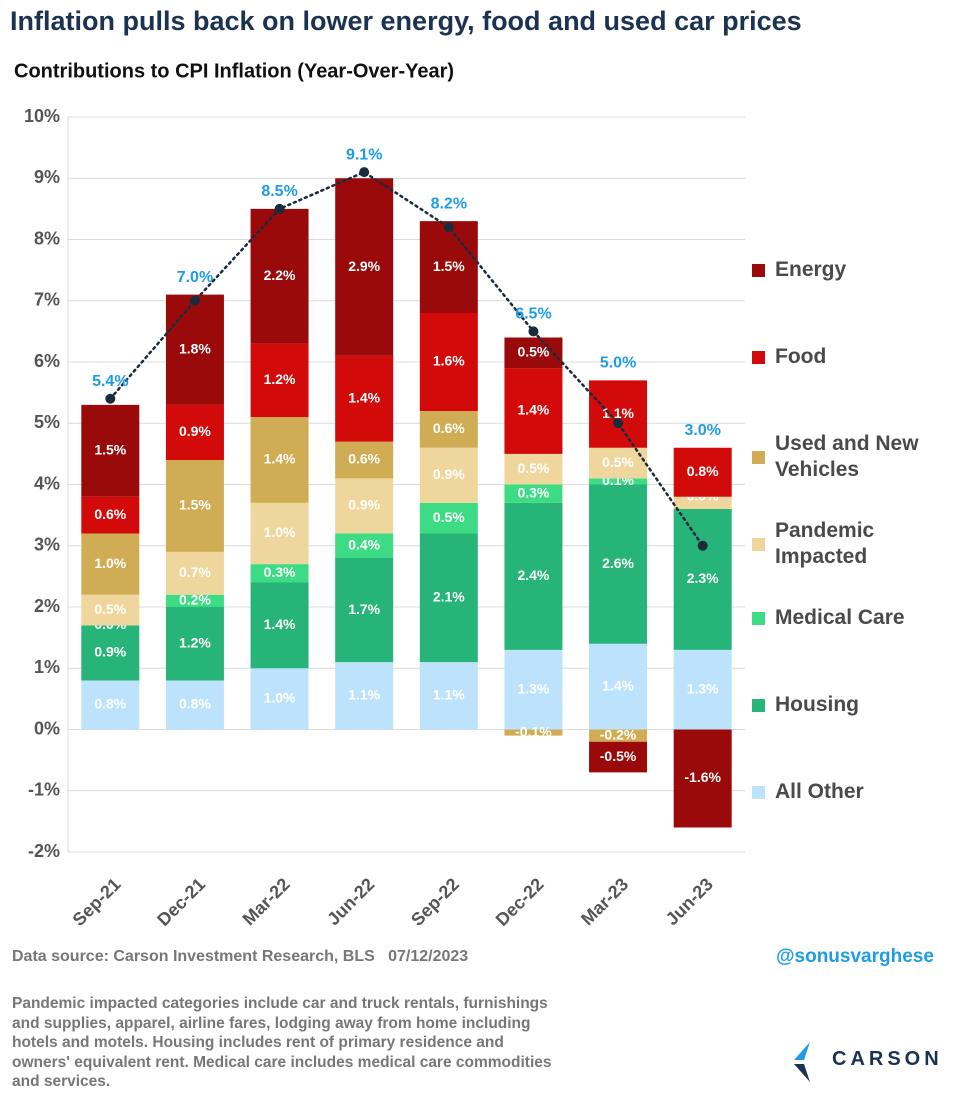 Image resolution: width=965 pixels, height=1100 pixels. I want to click on data-label: 1.0%, so click(280, 532).